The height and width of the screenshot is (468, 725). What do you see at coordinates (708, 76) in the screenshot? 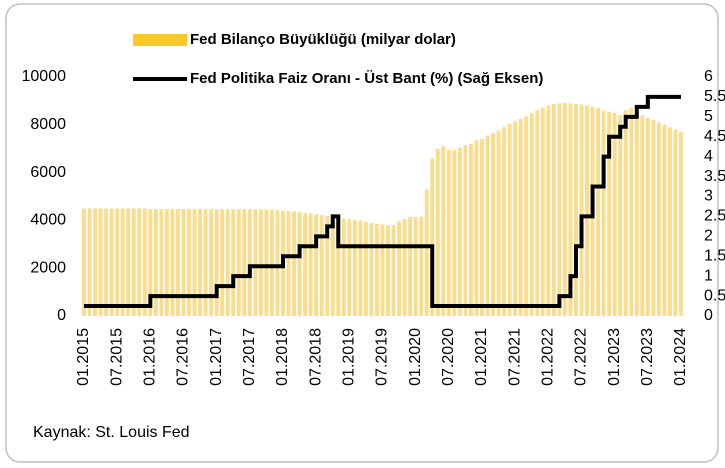
I see `y2-tick-label: 6` at bounding box center [708, 76].